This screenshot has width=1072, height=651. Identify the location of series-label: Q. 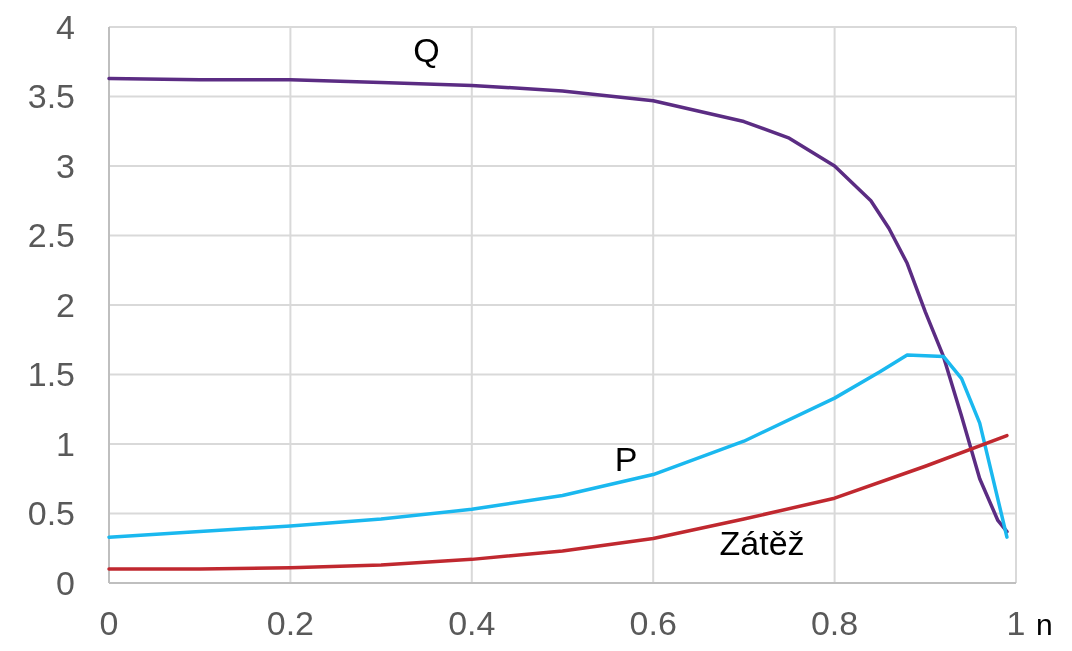
(426, 49).